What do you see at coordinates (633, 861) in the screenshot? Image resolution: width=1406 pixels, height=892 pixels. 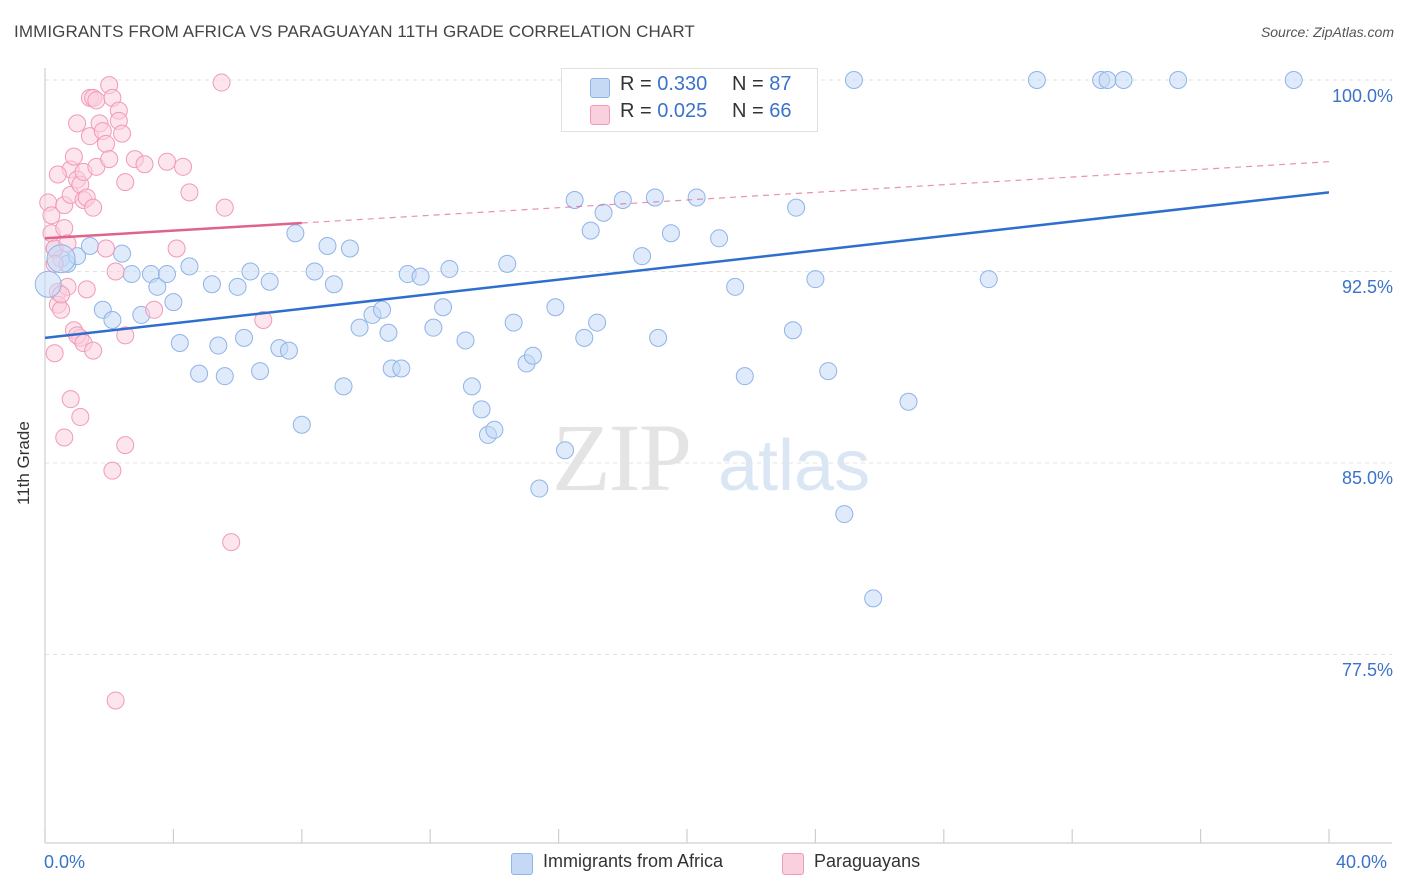 I see `bottom-legend-label-africa: Immigrants from Africa` at bounding box center [633, 861].